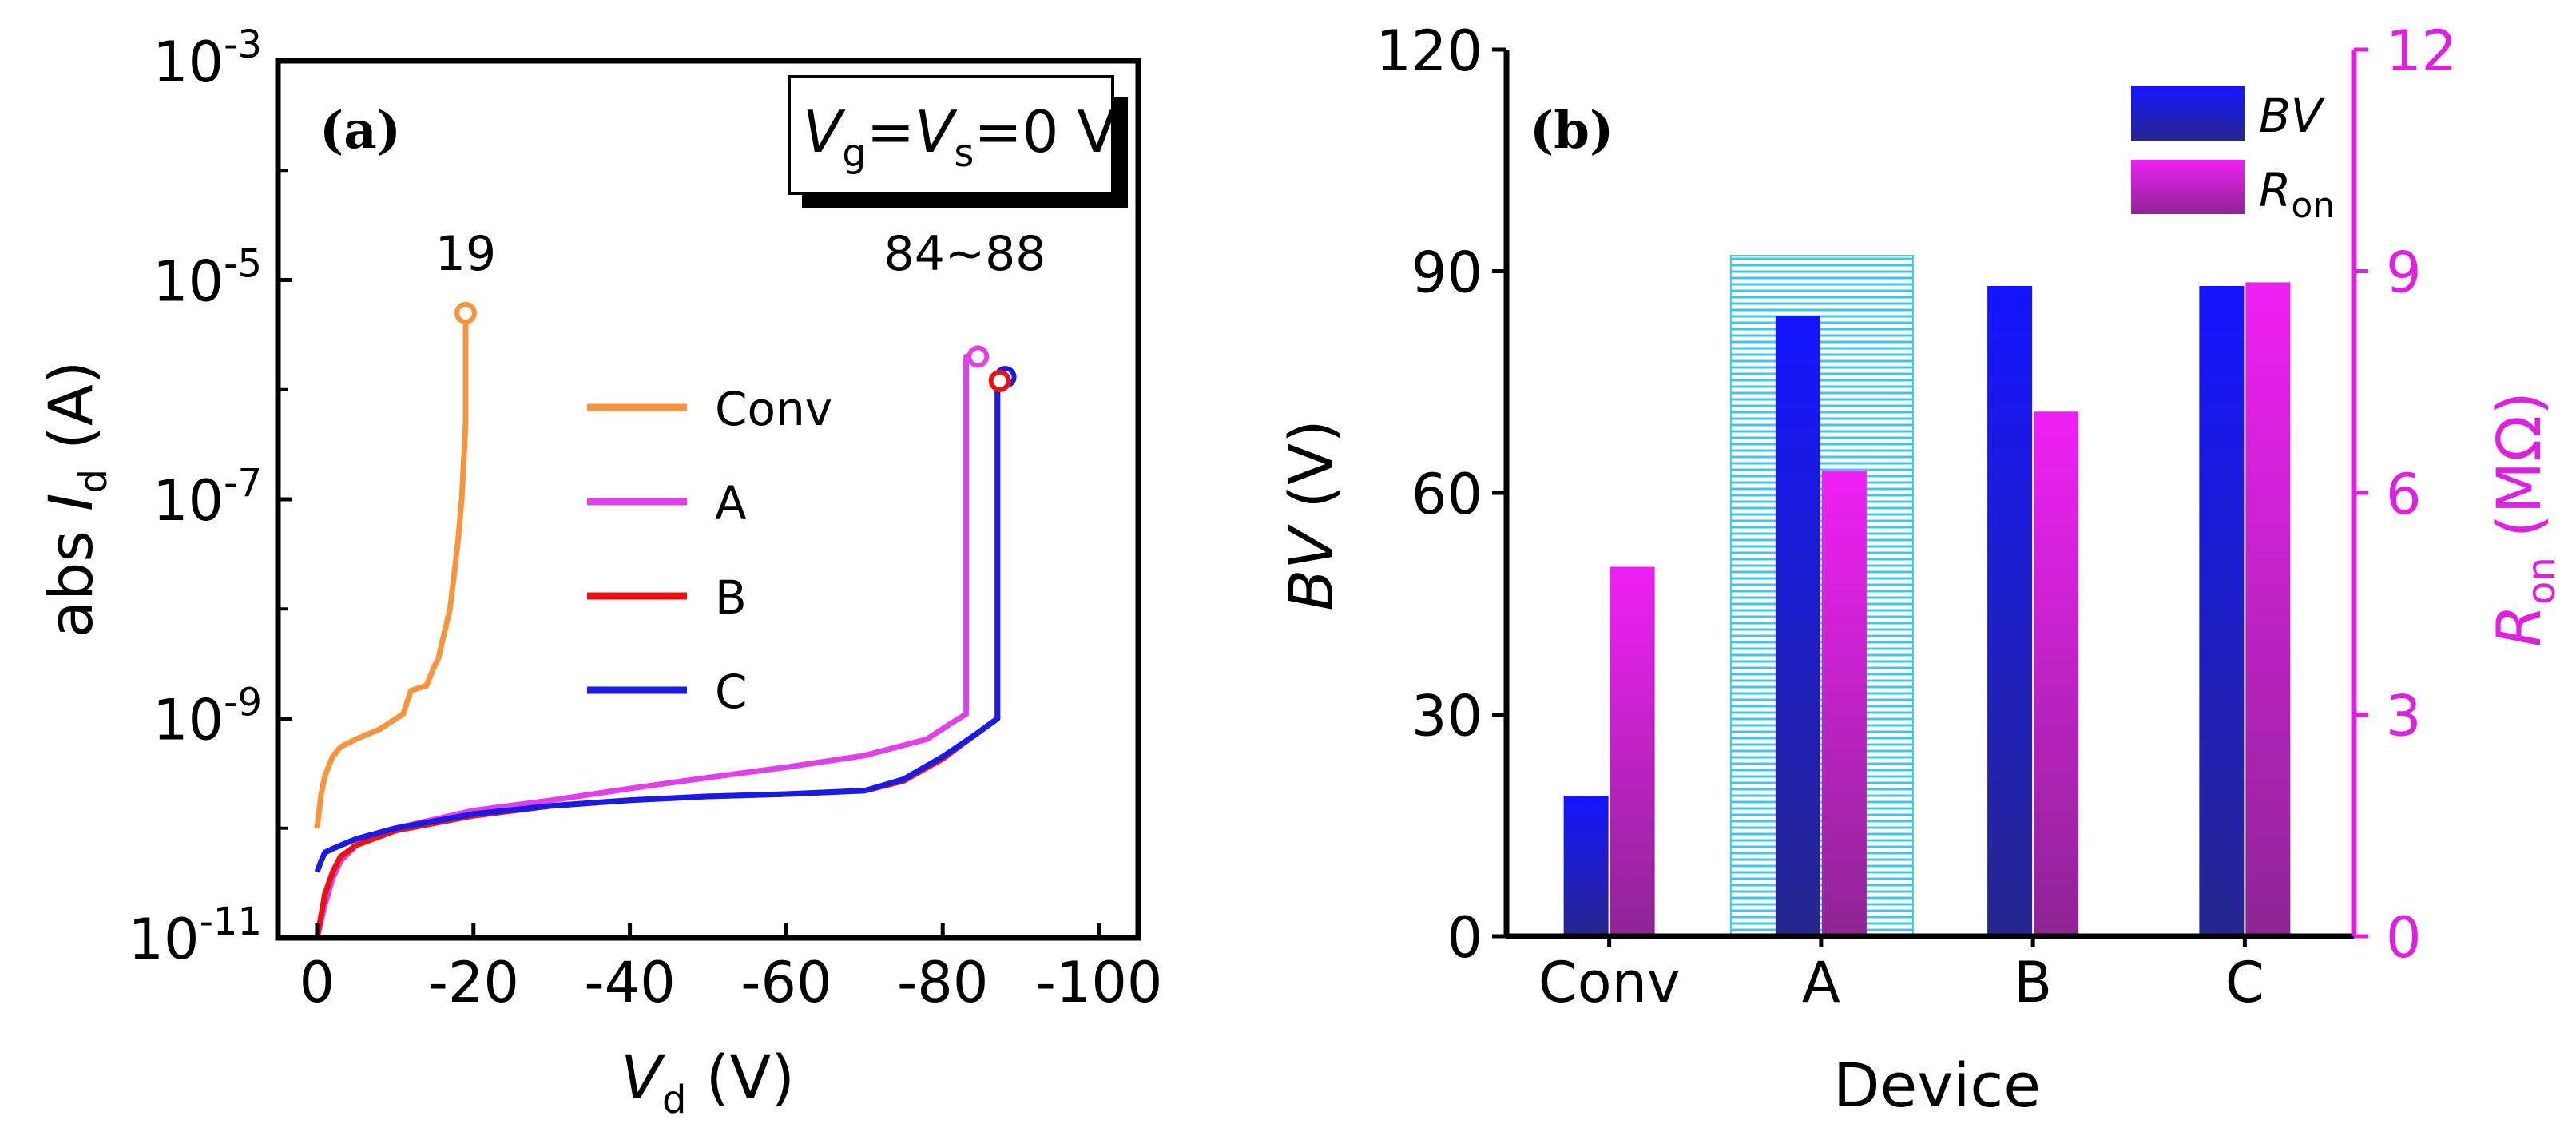 The height and width of the screenshot is (1128, 2576). Describe the element at coordinates (2188, 187) in the screenshot. I see `legend-swatch-ron` at that location.